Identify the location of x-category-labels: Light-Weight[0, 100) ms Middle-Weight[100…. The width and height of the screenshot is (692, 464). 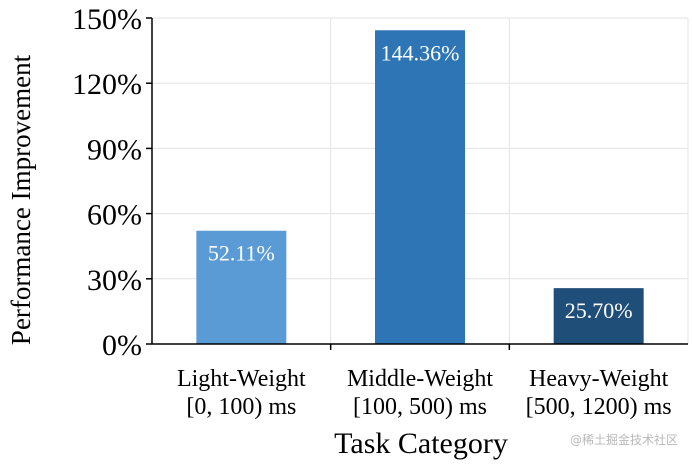
(424, 393).